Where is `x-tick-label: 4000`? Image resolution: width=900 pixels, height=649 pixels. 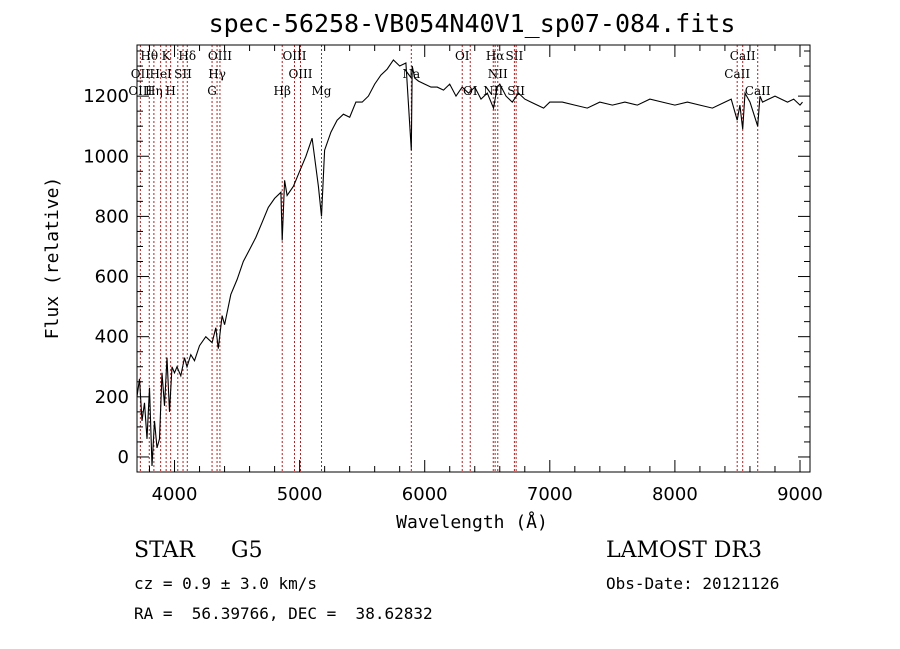 x-tick-label: 4000 is located at coordinates (175, 494).